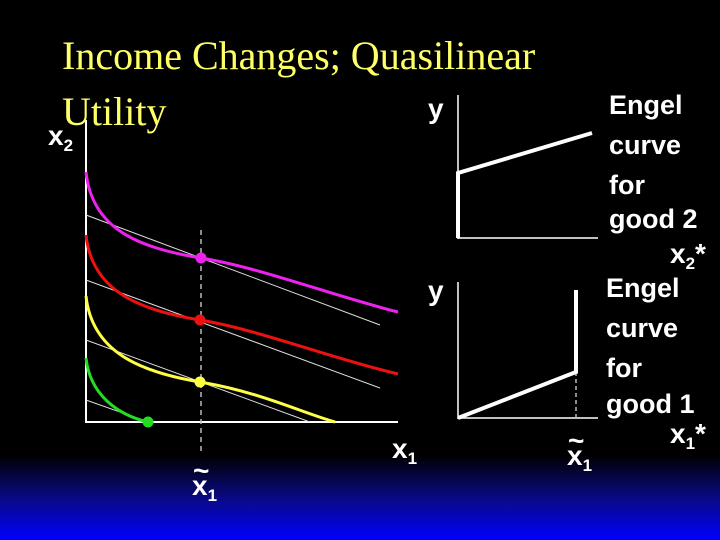 This screenshot has height=540, width=720. I want to click on y-axis-label: x2, so click(60, 137).